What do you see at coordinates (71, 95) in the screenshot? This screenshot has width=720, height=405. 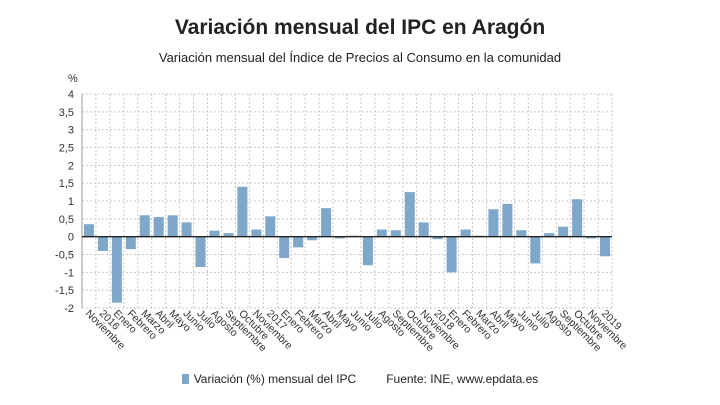 I see `y-tick-label: 4` at bounding box center [71, 95].